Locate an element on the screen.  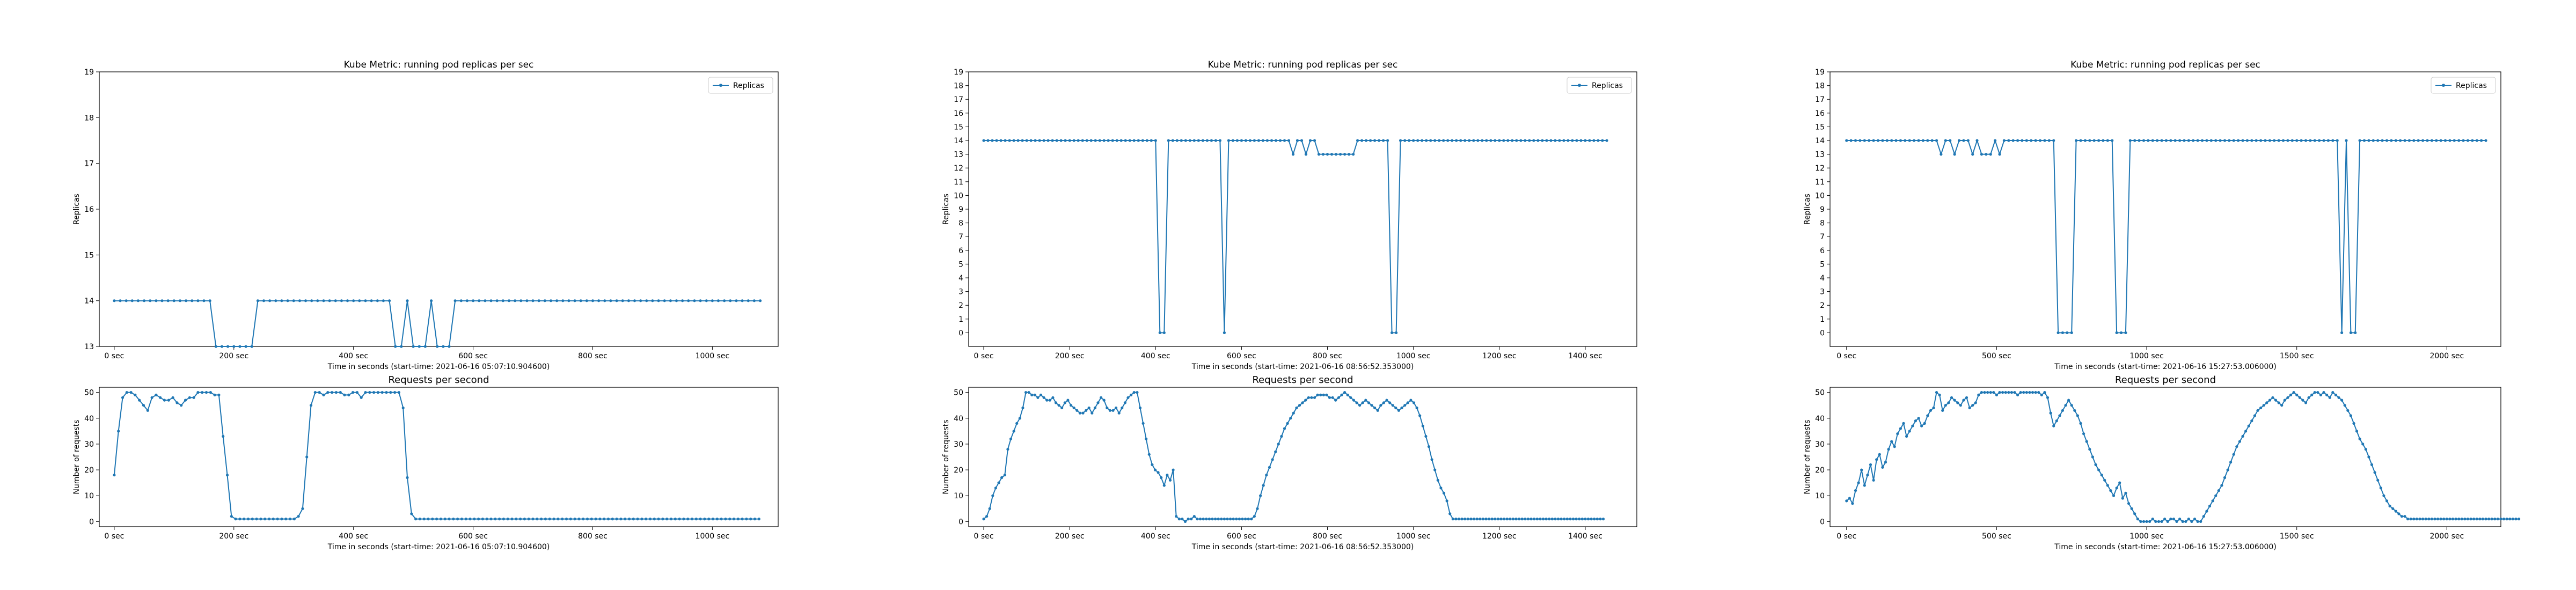
y-tick-label: 20 is located at coordinates (1820, 470).